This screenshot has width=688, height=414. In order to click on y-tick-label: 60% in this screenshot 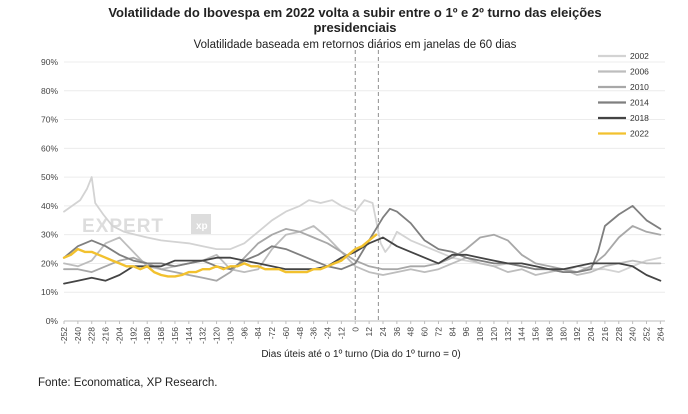, I will do `click(49, 148)`.